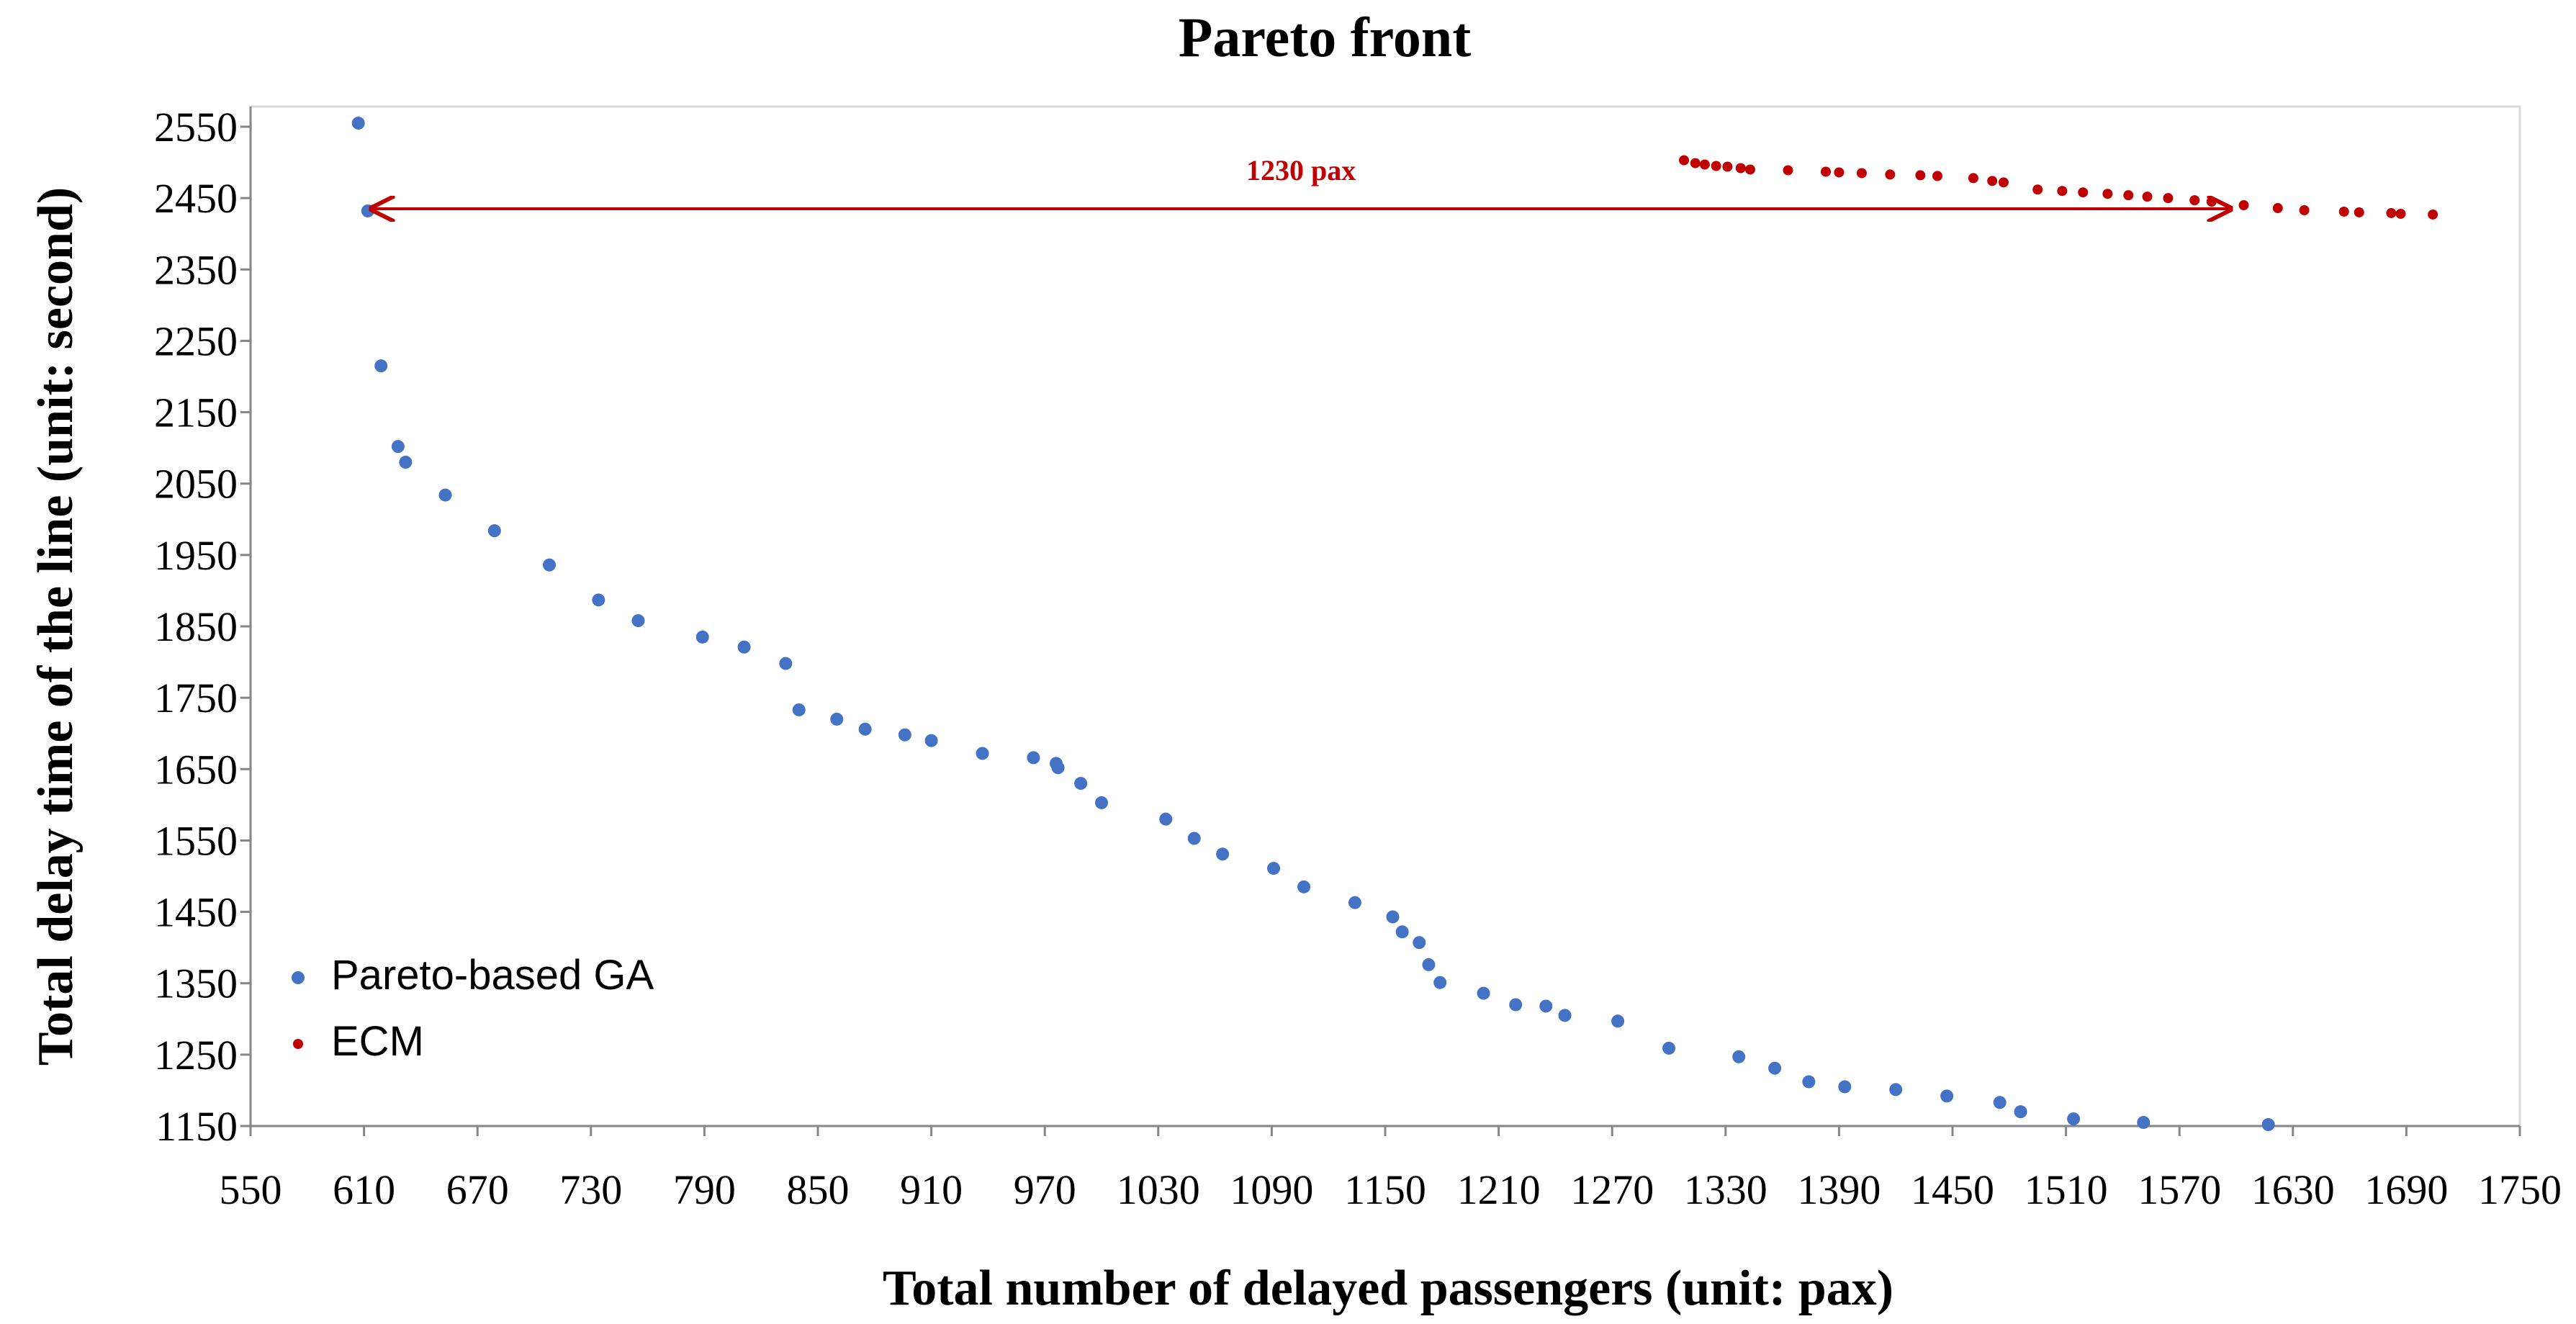  I want to click on x-tick-label: 730, so click(590, 1189).